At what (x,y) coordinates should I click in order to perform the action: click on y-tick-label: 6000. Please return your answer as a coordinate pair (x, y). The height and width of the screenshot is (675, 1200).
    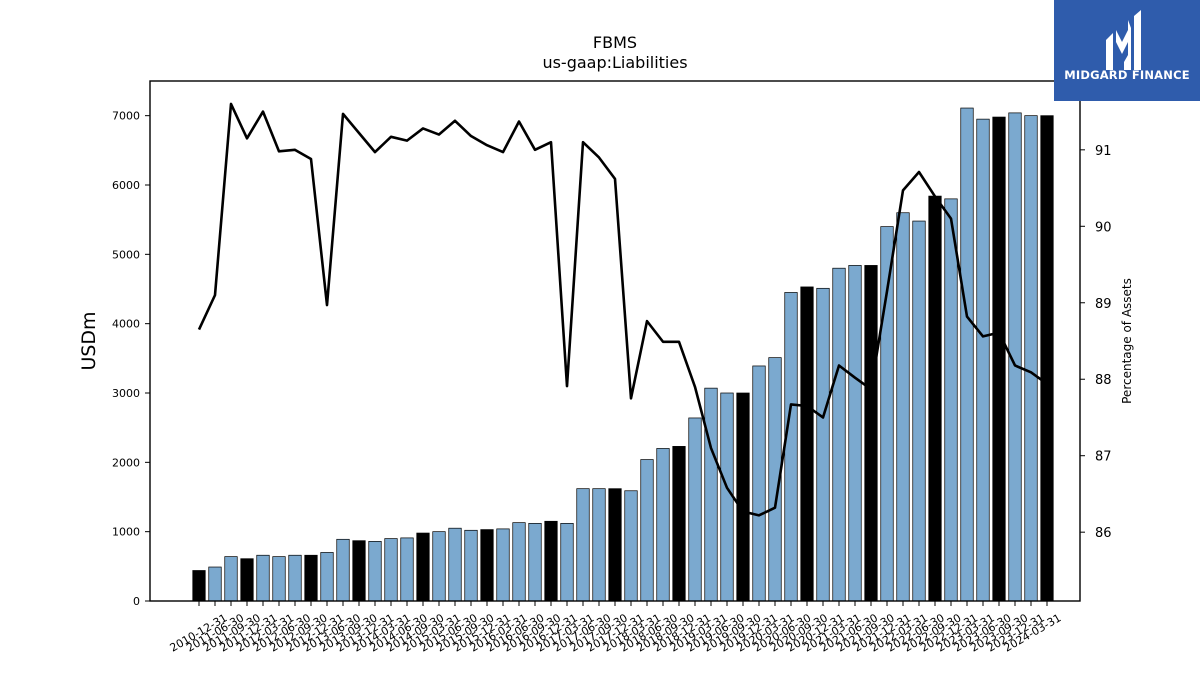
    Looking at the image, I should click on (126, 185).